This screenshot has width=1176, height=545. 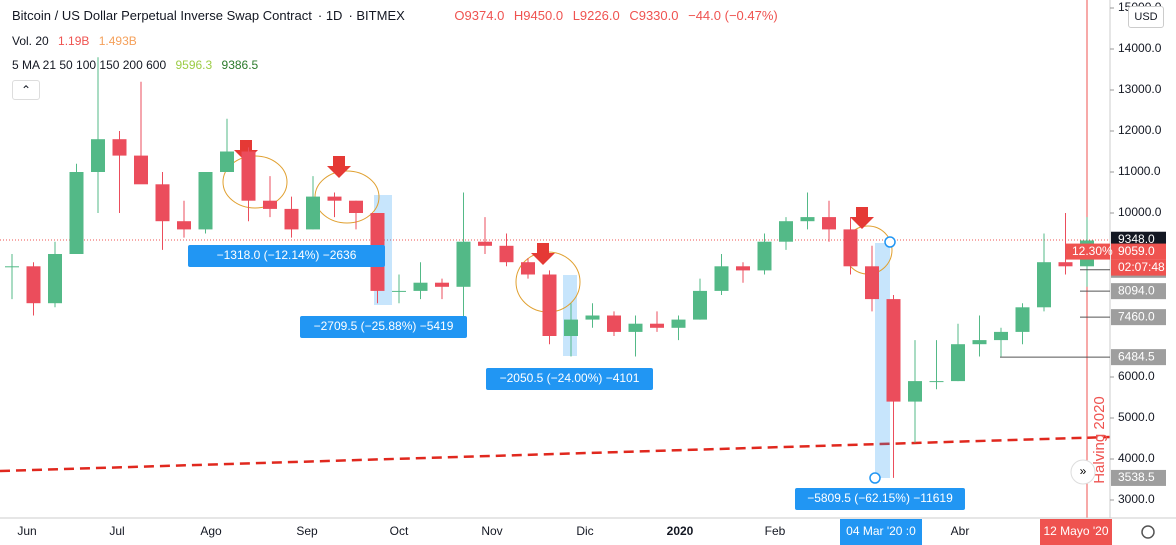 I want to click on marker-date: 12 Mayo '20, so click(x=1076, y=531).